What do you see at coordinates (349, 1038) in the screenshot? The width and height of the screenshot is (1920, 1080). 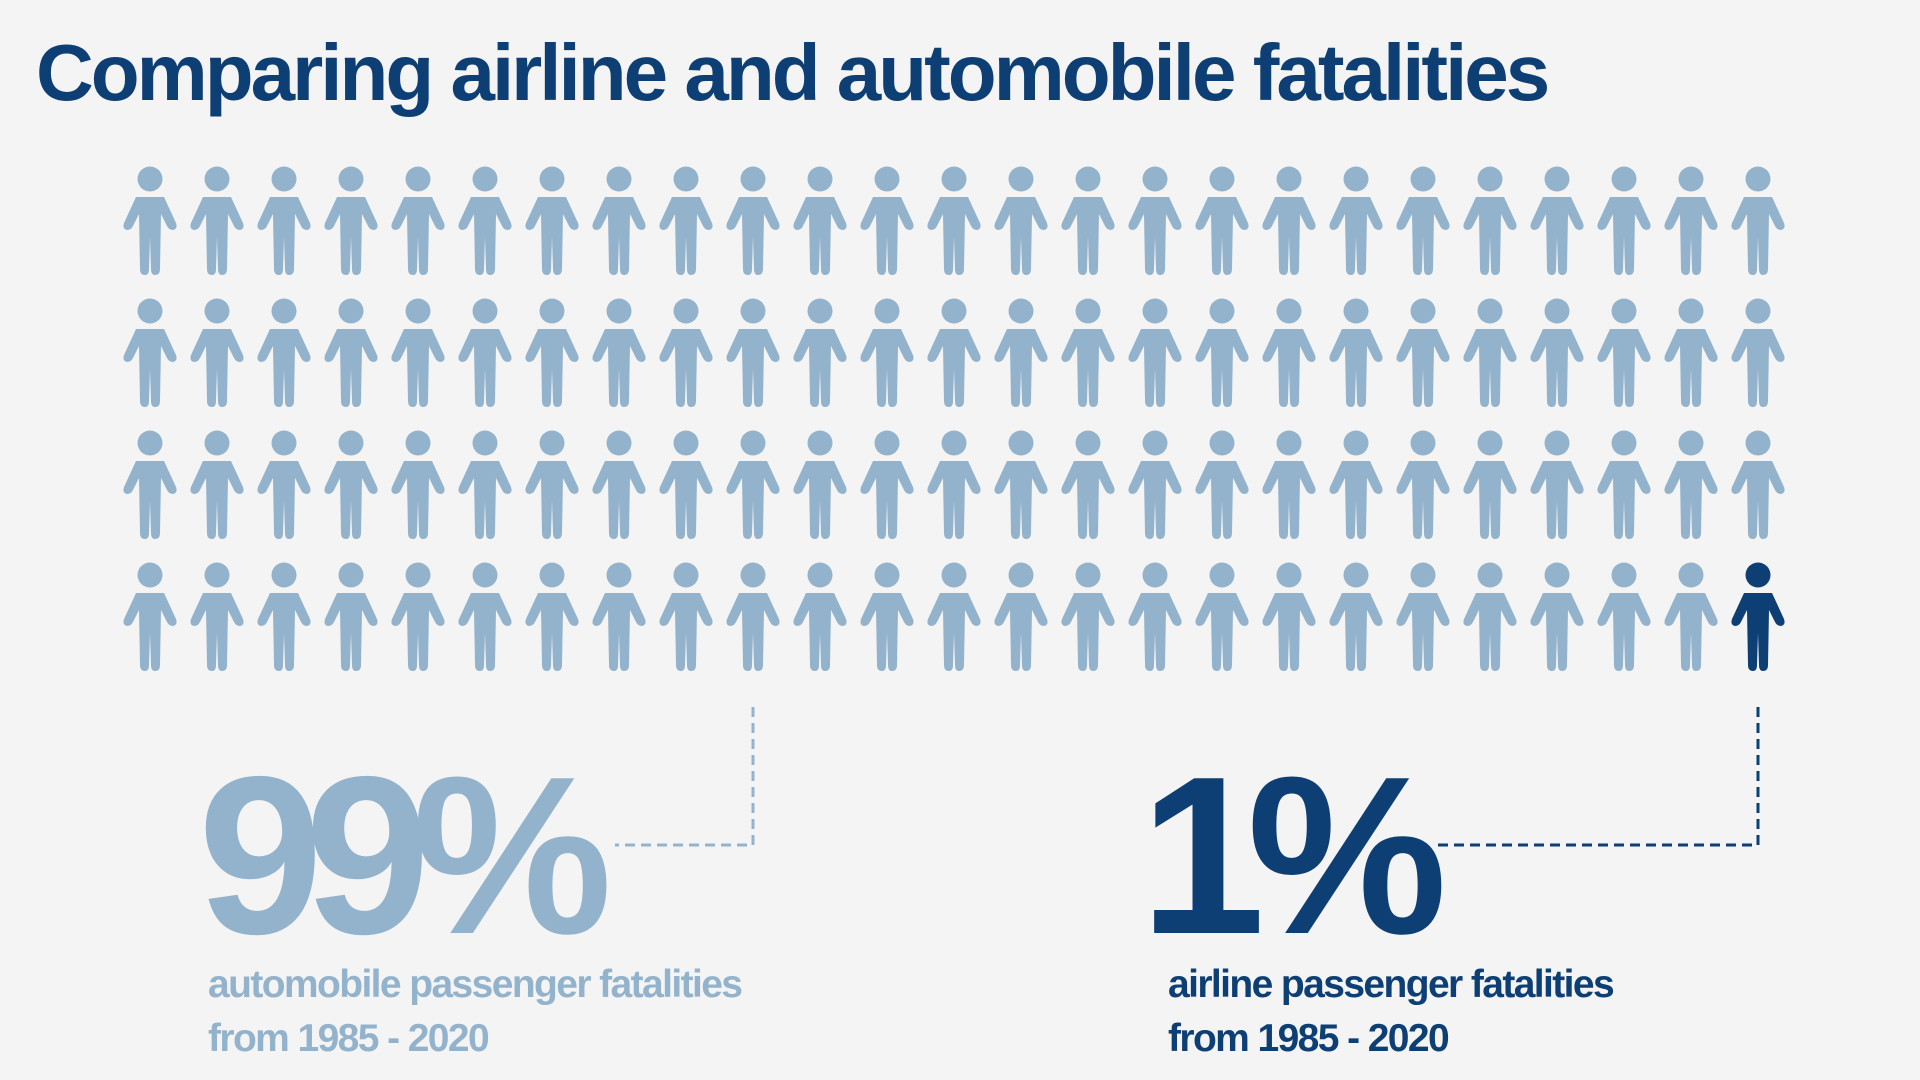 I see `automobile-caption-line-2: from 1985 - 2020` at bounding box center [349, 1038].